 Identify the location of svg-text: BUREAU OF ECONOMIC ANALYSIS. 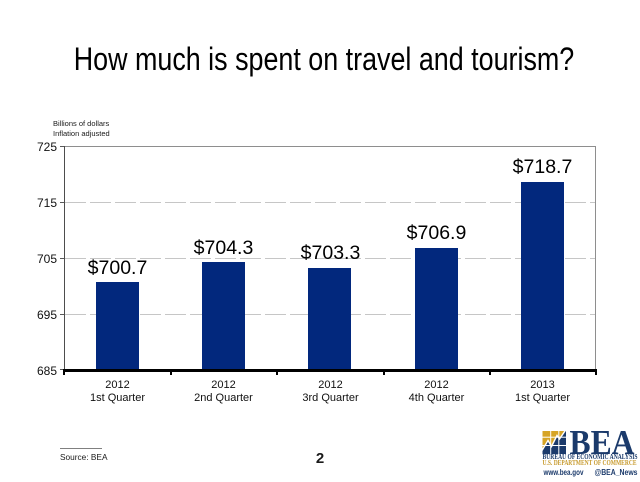
(590, 457).